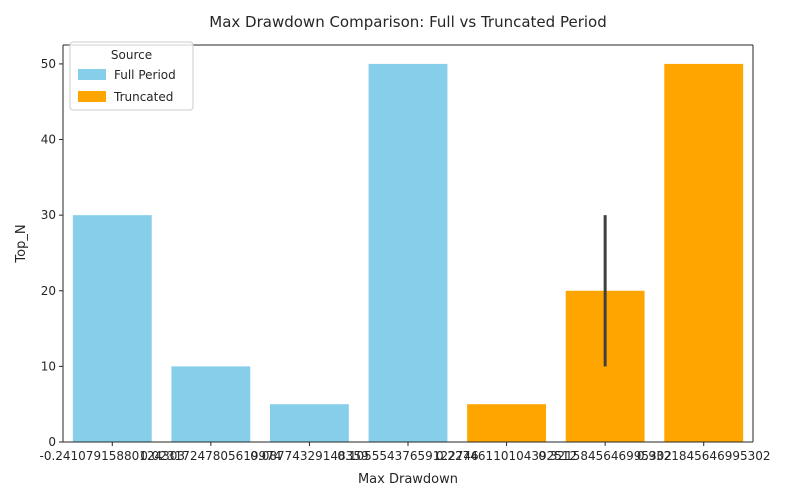 The height and width of the screenshot is (500, 800). What do you see at coordinates (48, 291) in the screenshot?
I see `y-tick-label-2: 20` at bounding box center [48, 291].